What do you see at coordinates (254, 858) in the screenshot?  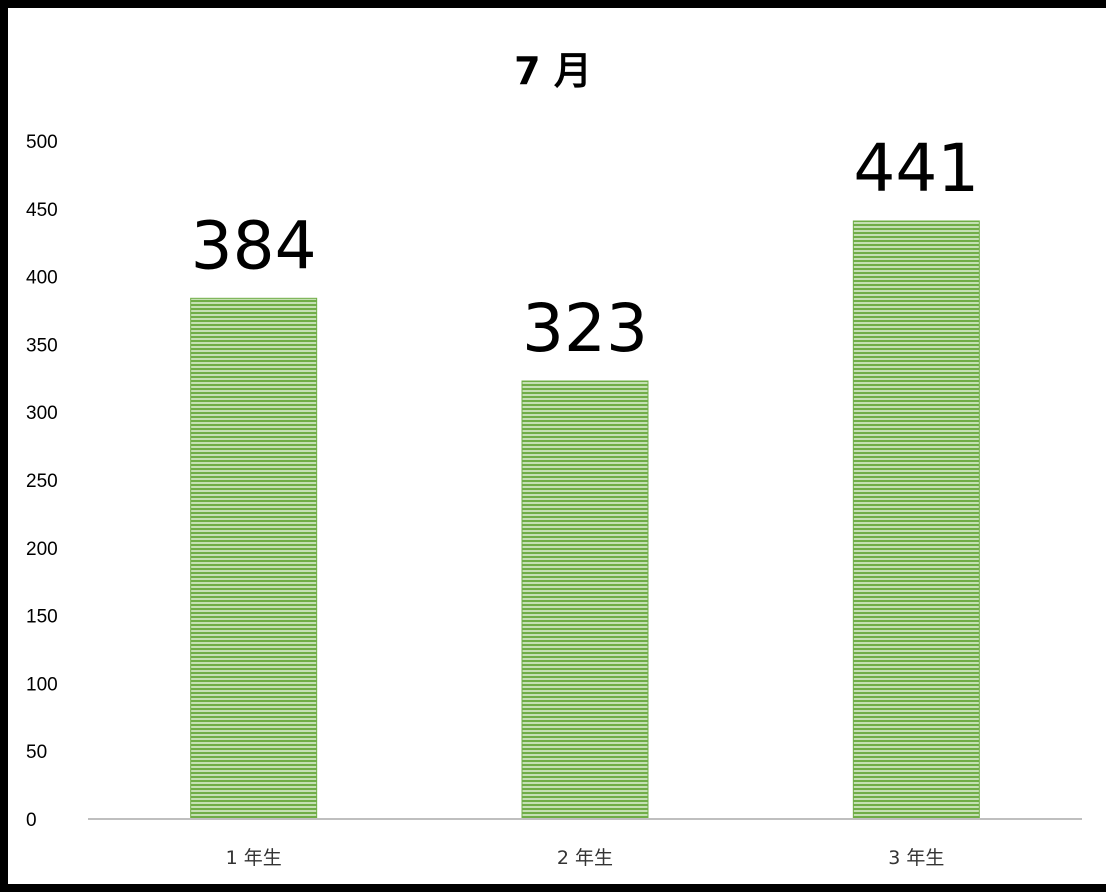 I see `x-category-label: 1 年生` at bounding box center [254, 858].